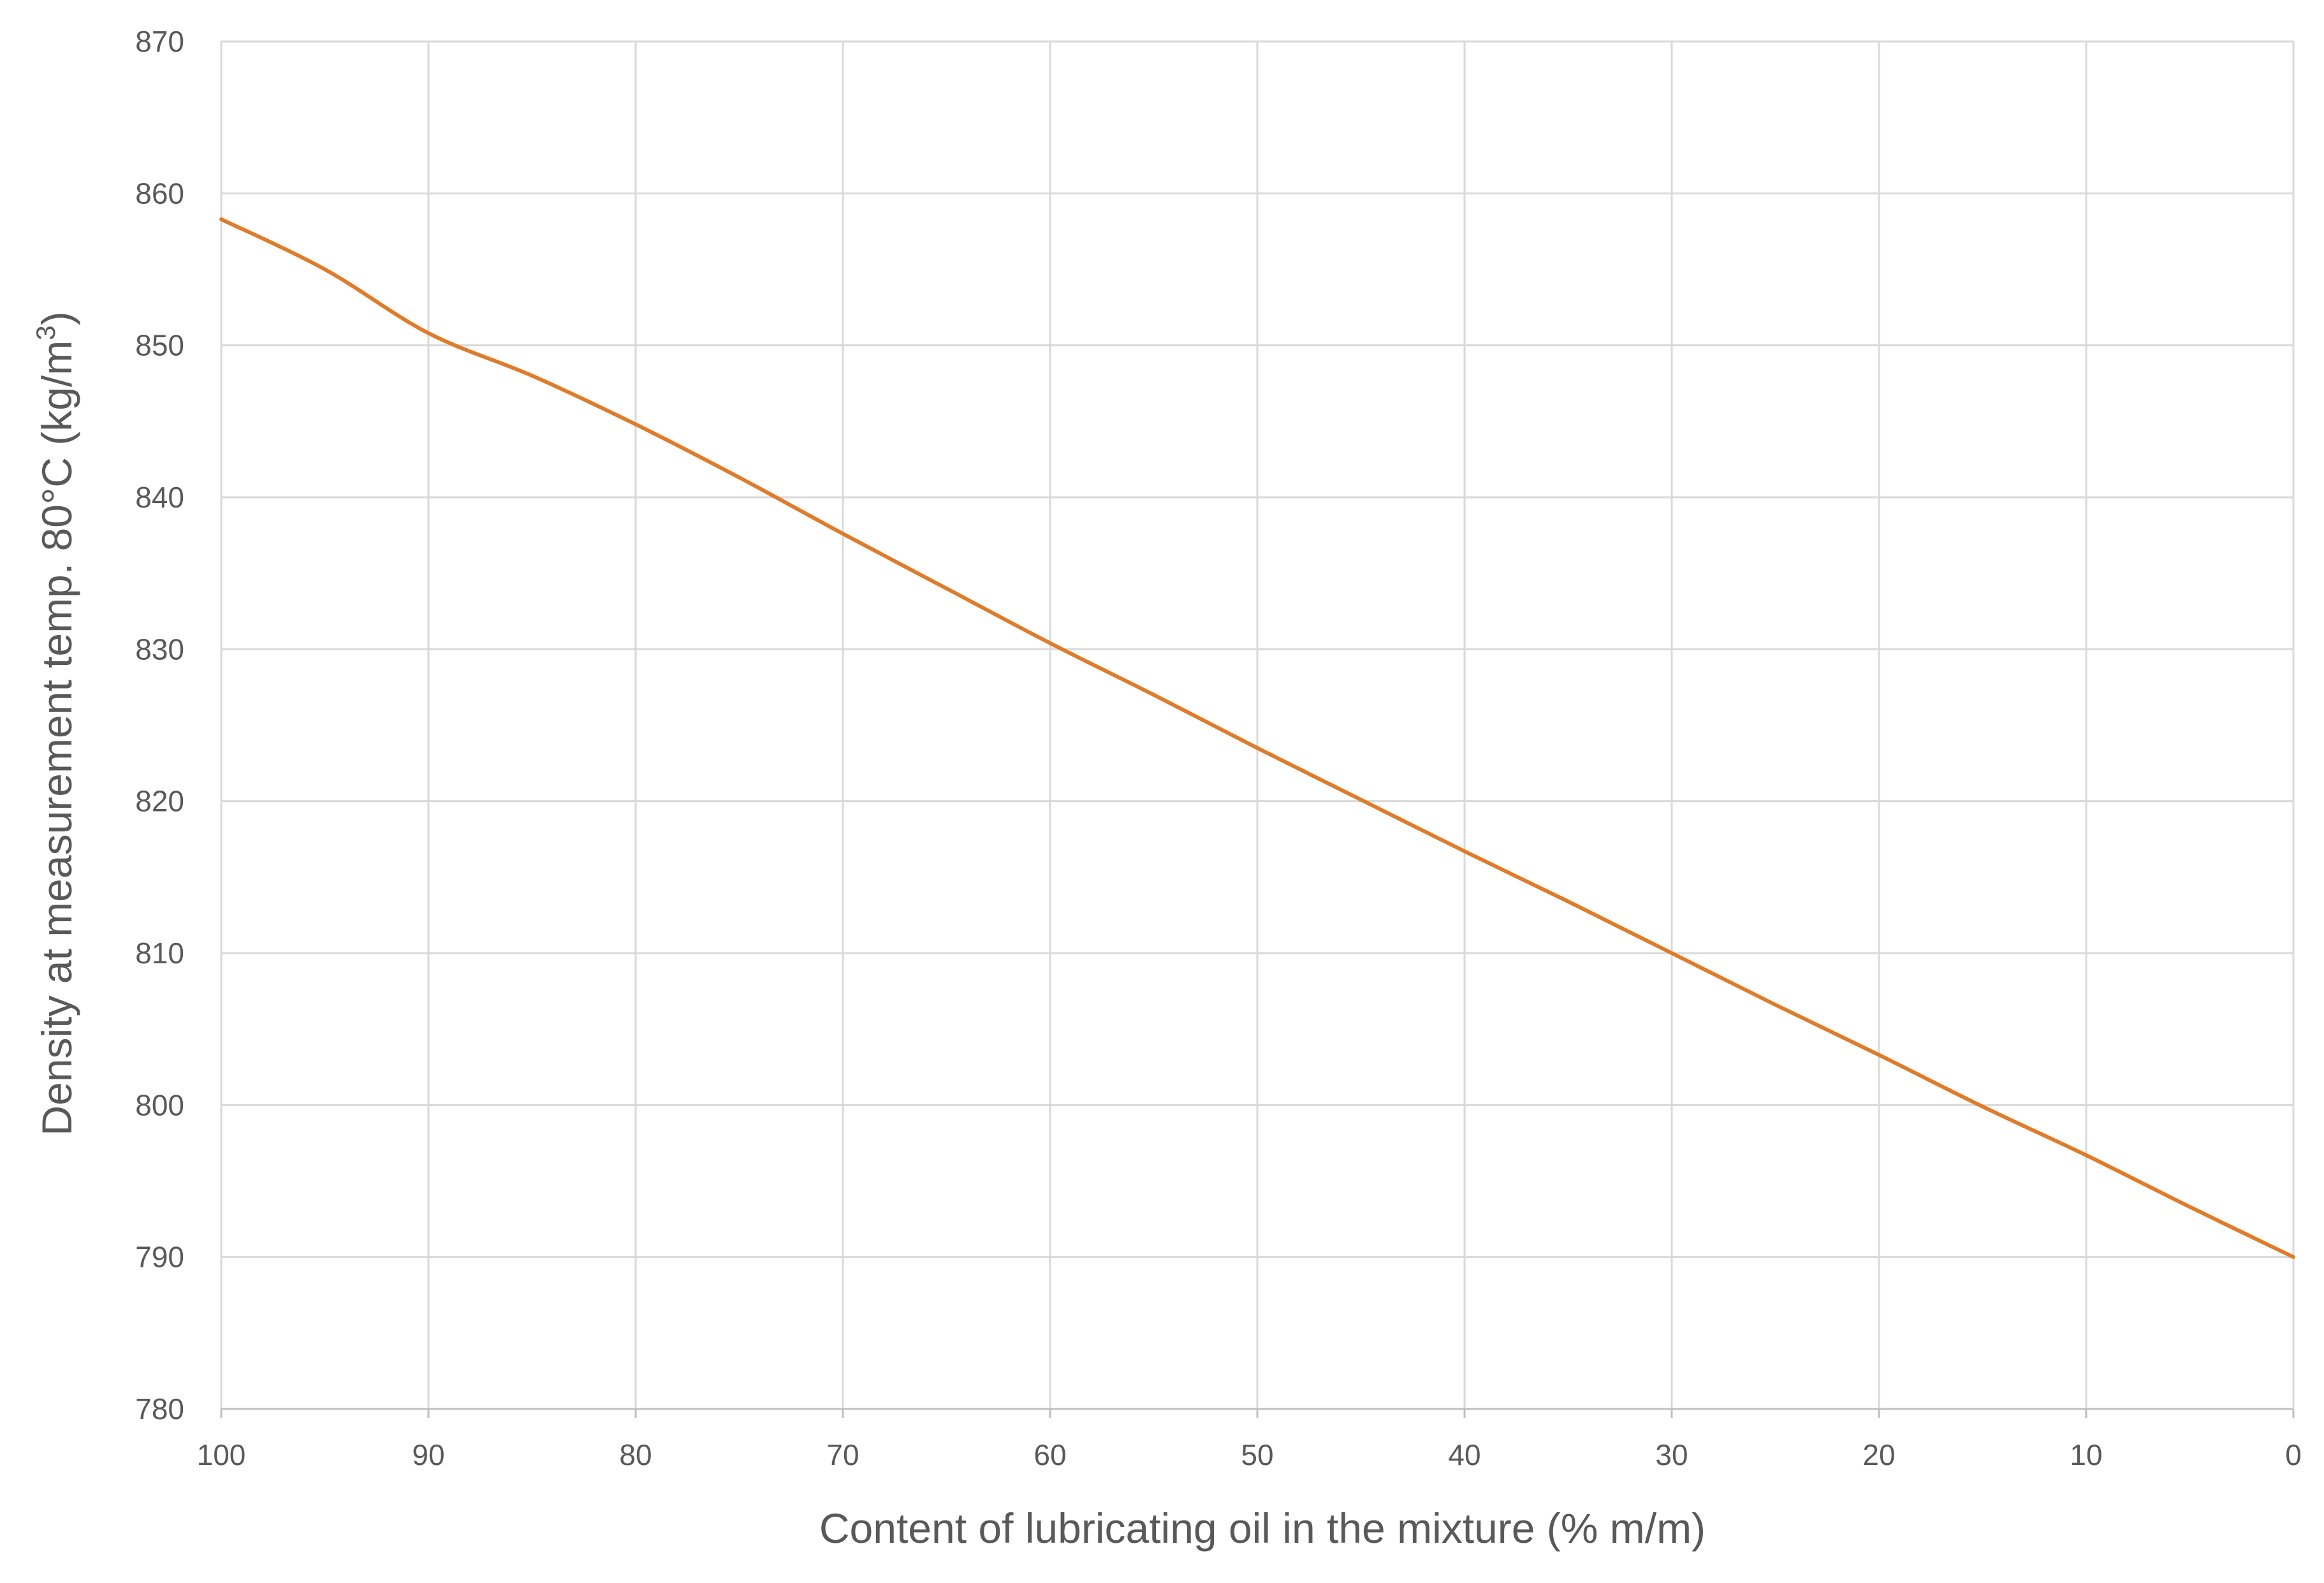  I want to click on x-tick-label: 100, so click(221, 1454).